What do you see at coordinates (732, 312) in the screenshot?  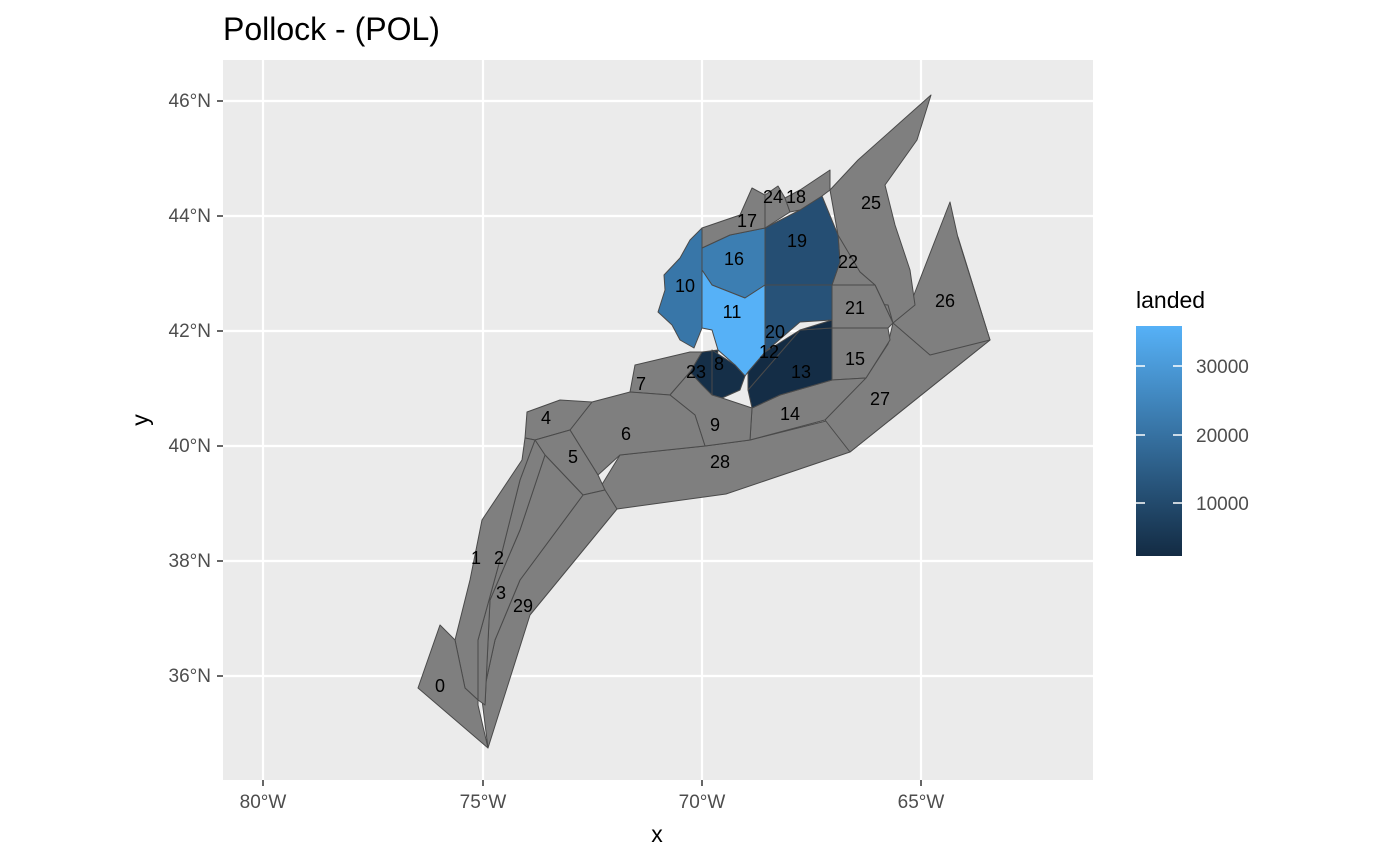 I see `zone-label: 11` at bounding box center [732, 312].